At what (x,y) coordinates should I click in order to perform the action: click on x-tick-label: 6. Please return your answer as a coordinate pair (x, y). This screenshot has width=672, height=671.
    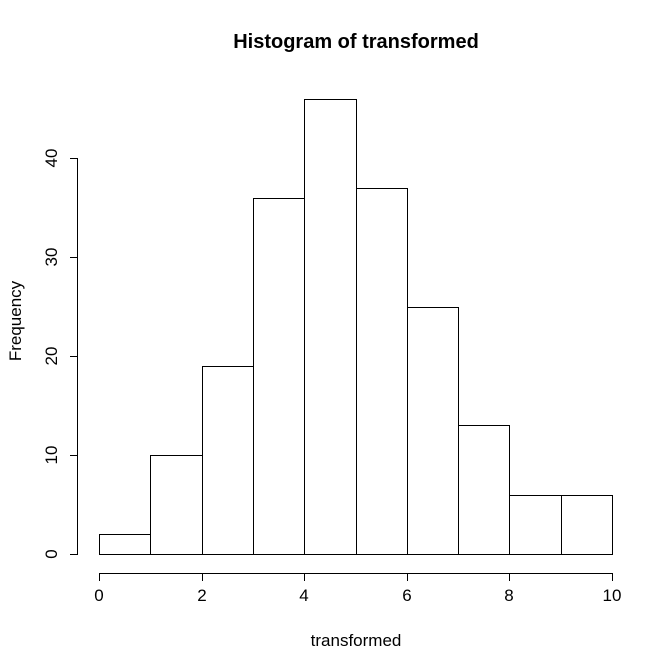
    Looking at the image, I should click on (407, 595).